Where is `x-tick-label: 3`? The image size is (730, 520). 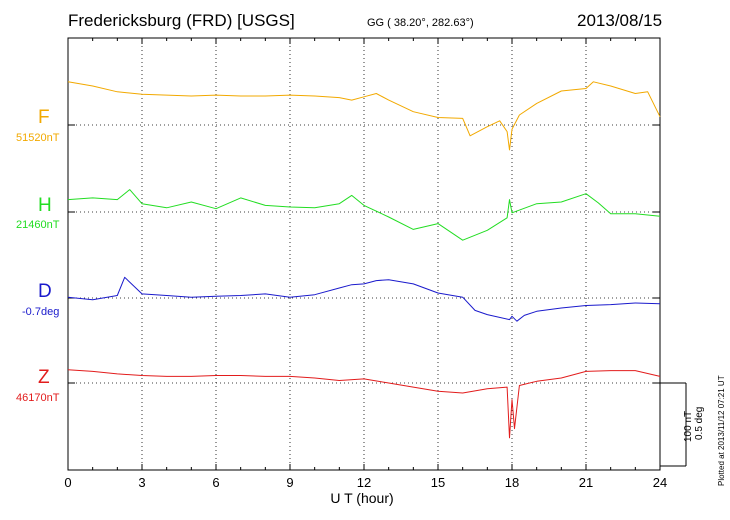 x-tick-label: 3 is located at coordinates (141, 482).